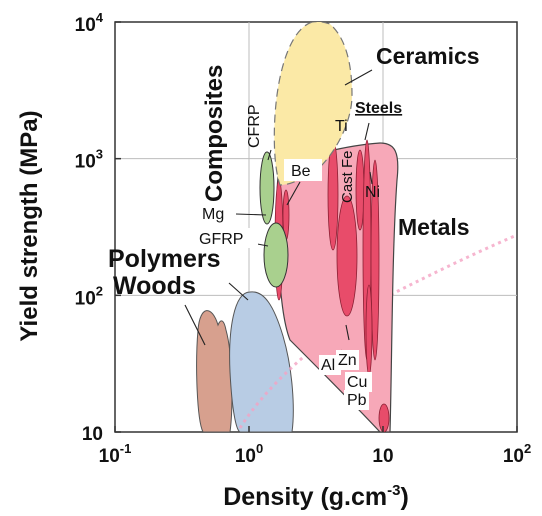  I want to click on y-tick-labels: 10 10² 10³ 10⁴, so click(98, 227).